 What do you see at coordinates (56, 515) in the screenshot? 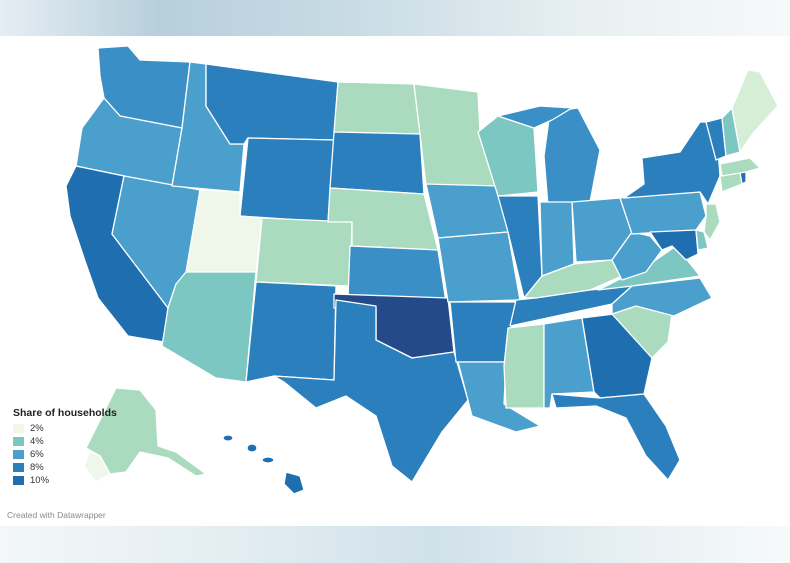
I see `datawrapper-credit: Created with Datawrapper` at bounding box center [56, 515].